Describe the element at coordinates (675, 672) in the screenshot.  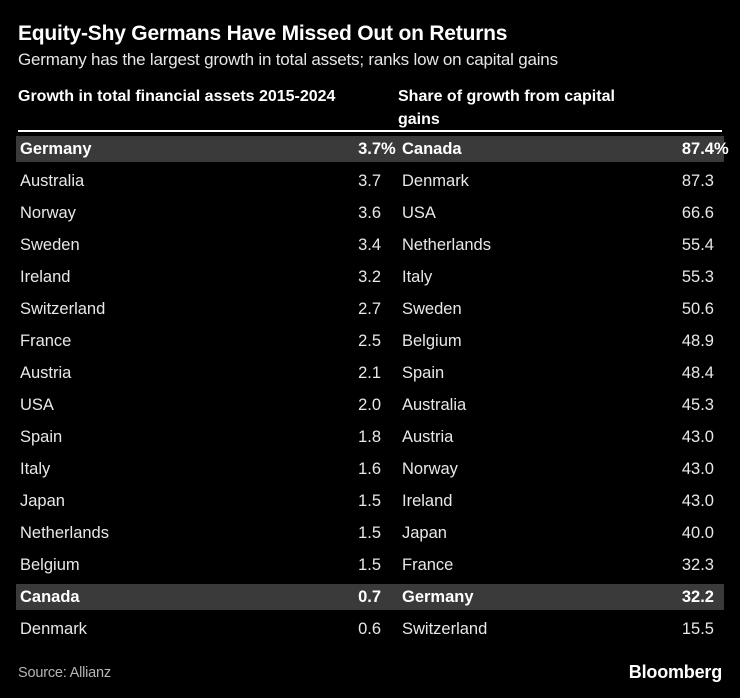
I see `bloomberg-logo: Bloomberg` at that location.